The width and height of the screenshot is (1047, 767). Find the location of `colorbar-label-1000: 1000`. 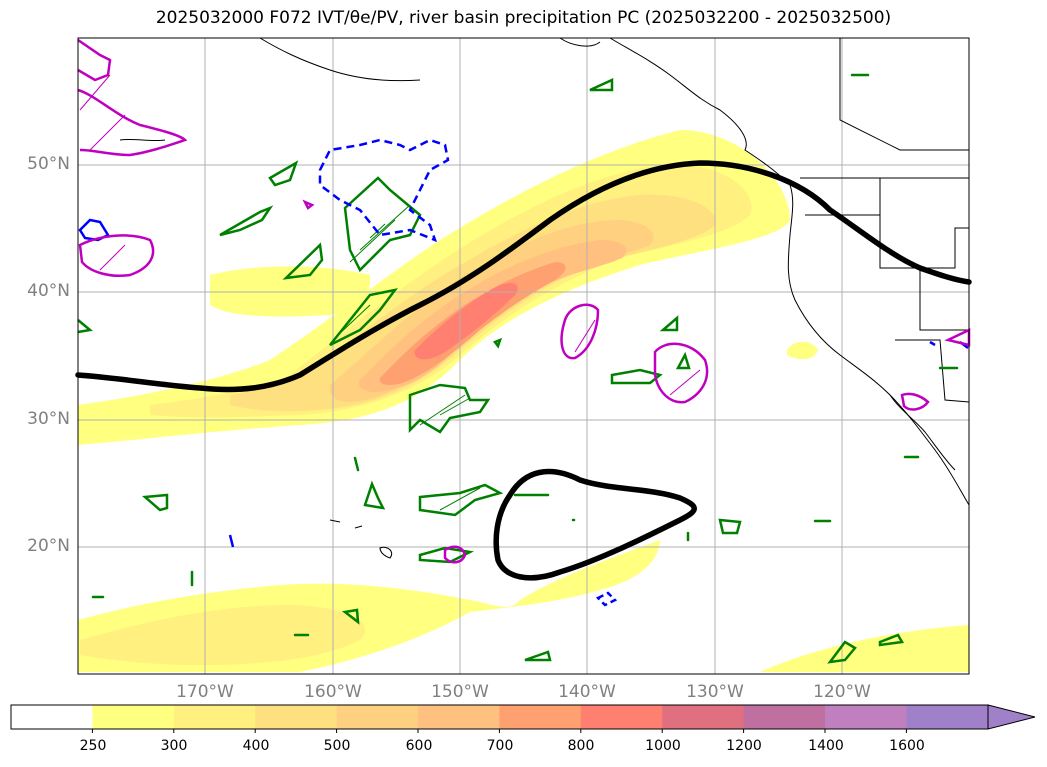

colorbar-label-1000: 1000 is located at coordinates (663, 746).